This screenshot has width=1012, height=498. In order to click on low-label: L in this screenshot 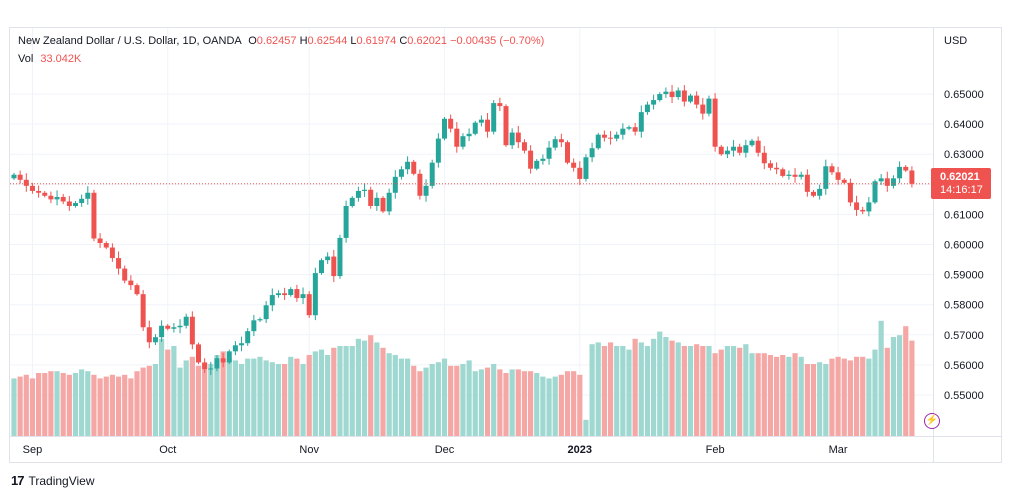, I will do `click(353, 41)`.